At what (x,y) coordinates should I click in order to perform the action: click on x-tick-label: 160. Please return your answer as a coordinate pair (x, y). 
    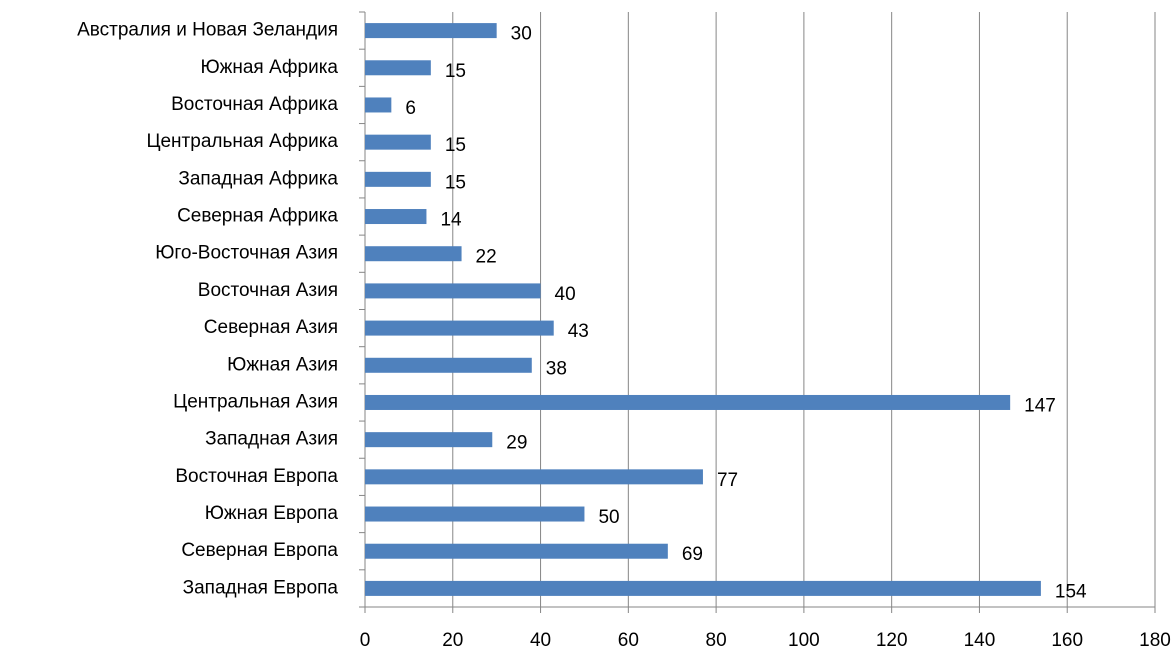
    Looking at the image, I should click on (1067, 640).